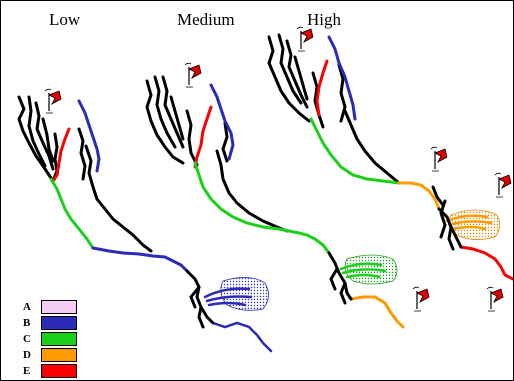 The width and height of the screenshot is (514, 381). What do you see at coordinates (469, 222) in the screenshot?
I see `high-distributary-orange` at bounding box center [469, 222].